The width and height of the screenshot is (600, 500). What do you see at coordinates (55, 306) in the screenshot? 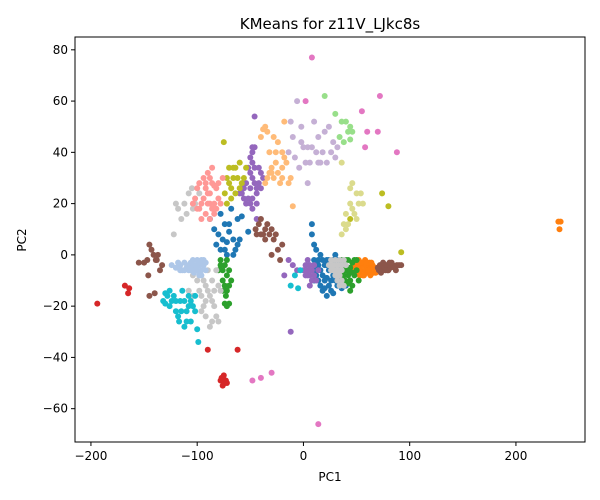
I see `y-tick-label: −20` at bounding box center [55, 306].